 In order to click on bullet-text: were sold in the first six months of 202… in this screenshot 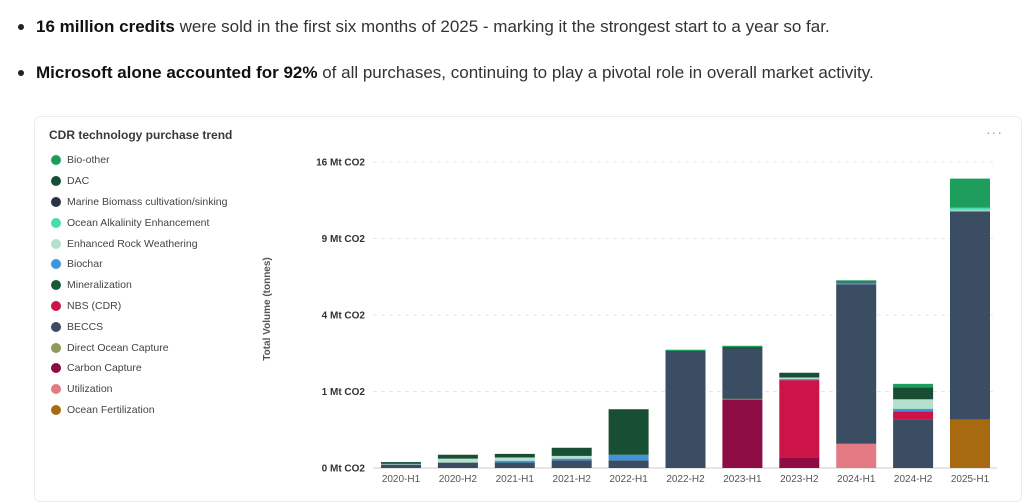, I will do `click(502, 26)`.